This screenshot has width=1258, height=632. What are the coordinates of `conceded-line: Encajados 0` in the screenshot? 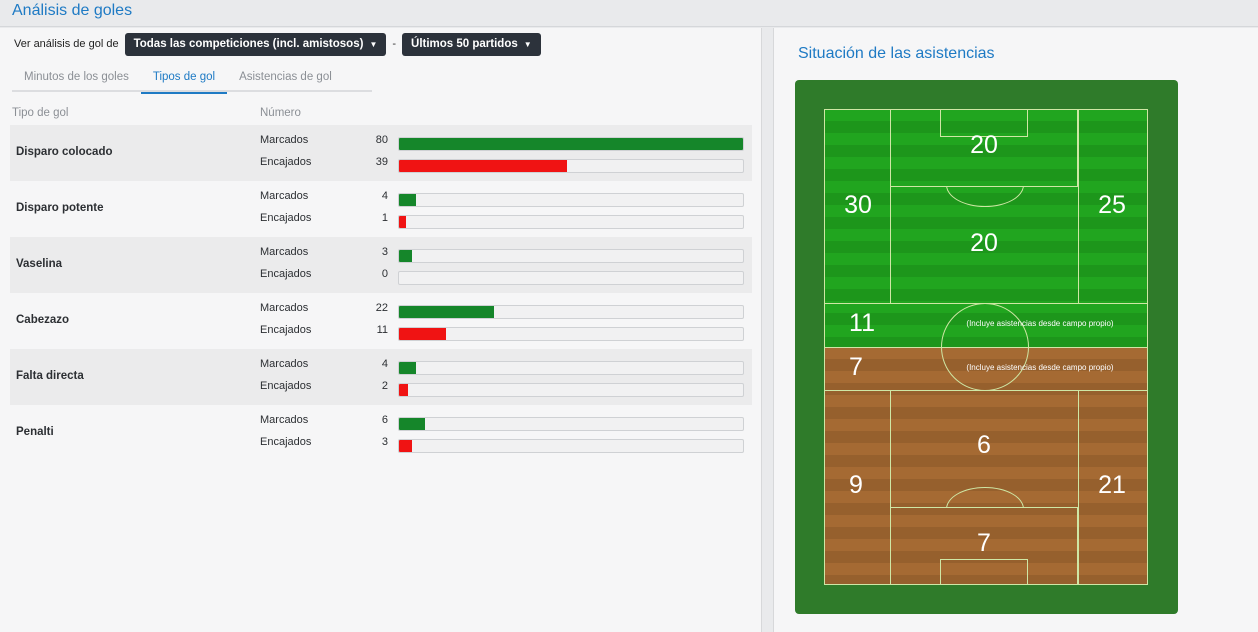 It's located at (505, 276).